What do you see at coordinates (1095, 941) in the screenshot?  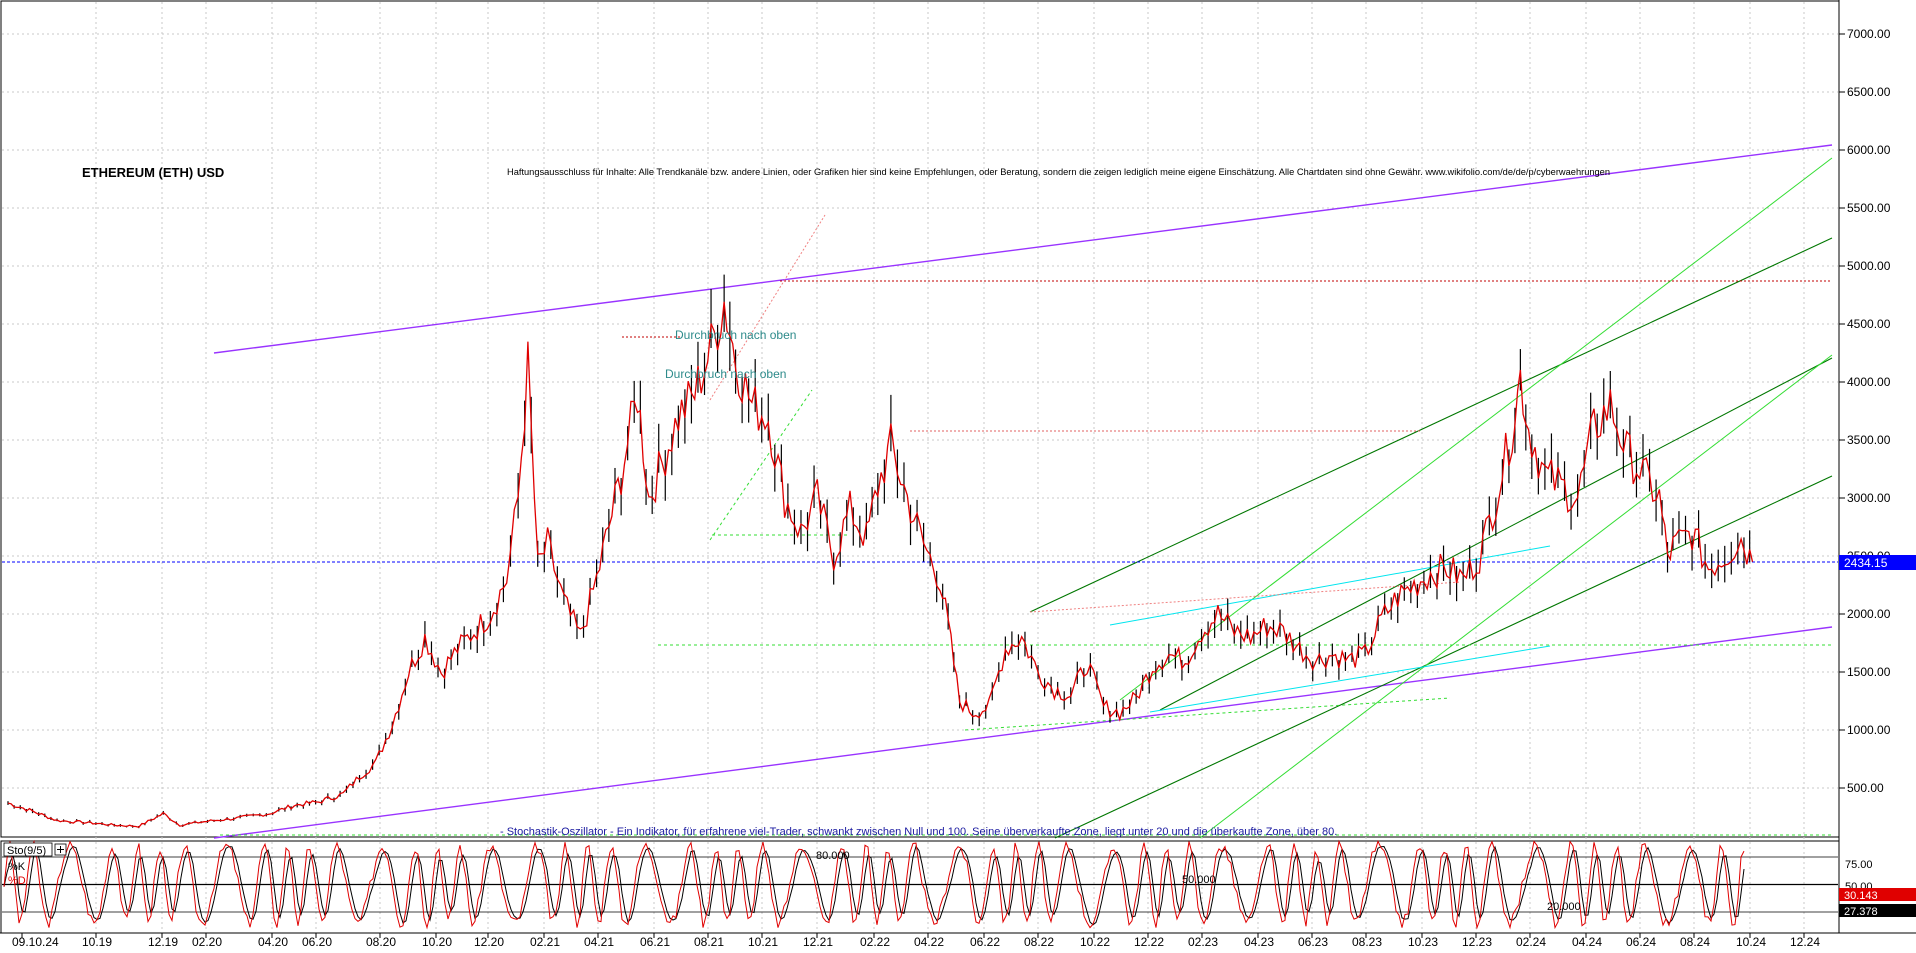 I see `x-tick-label: 10.22` at bounding box center [1095, 941].